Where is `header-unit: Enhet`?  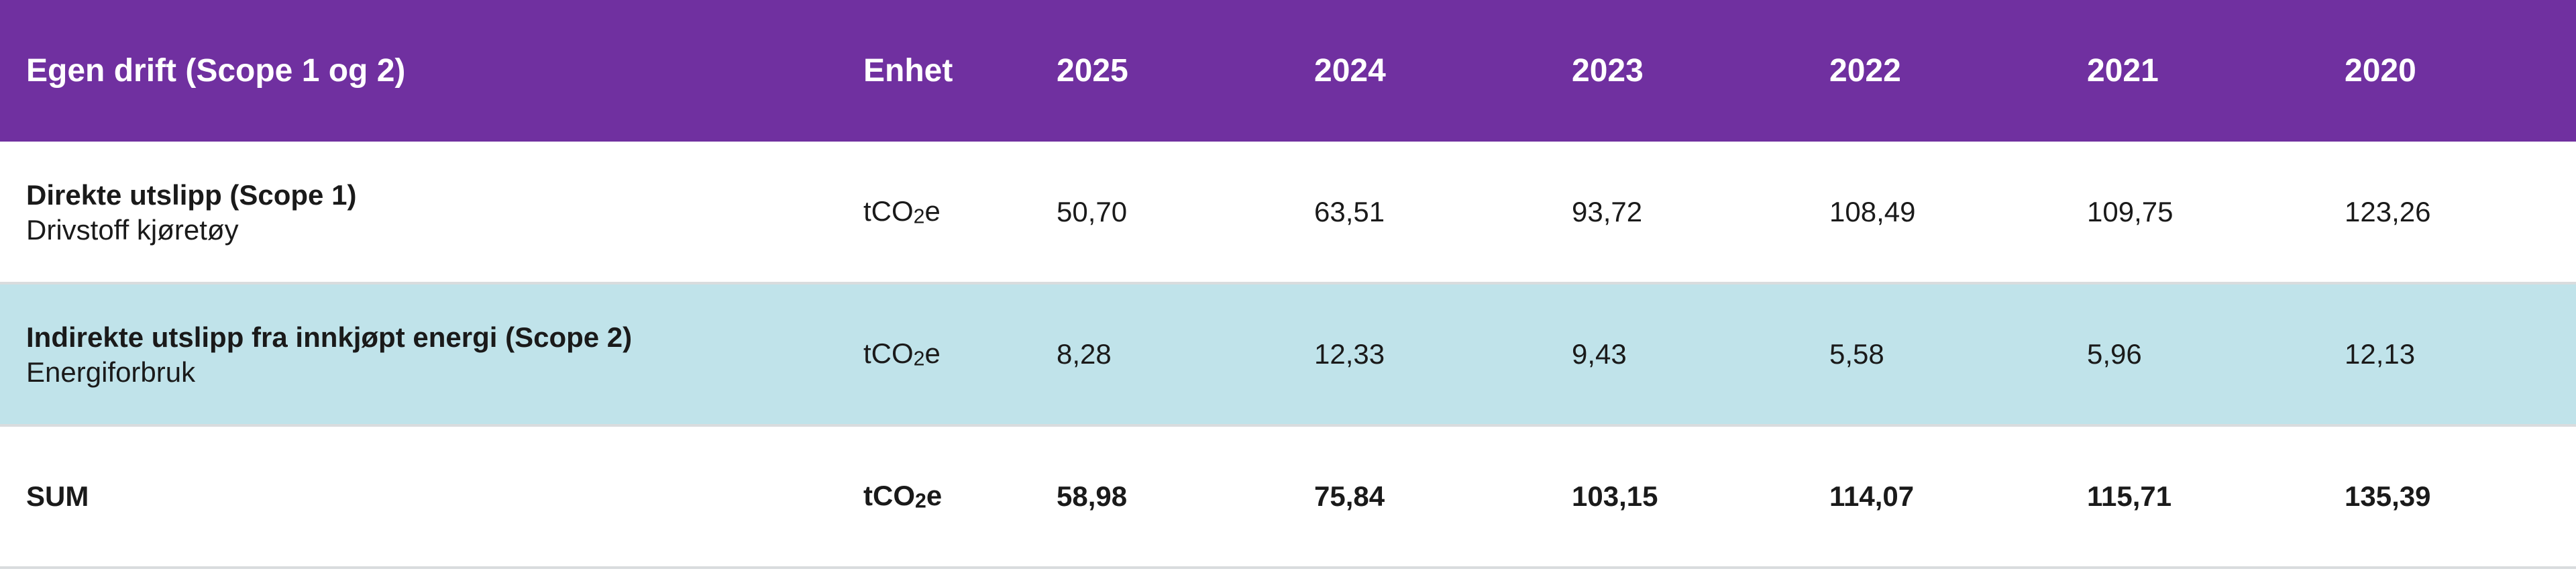 header-unit: Enhet is located at coordinates (908, 71).